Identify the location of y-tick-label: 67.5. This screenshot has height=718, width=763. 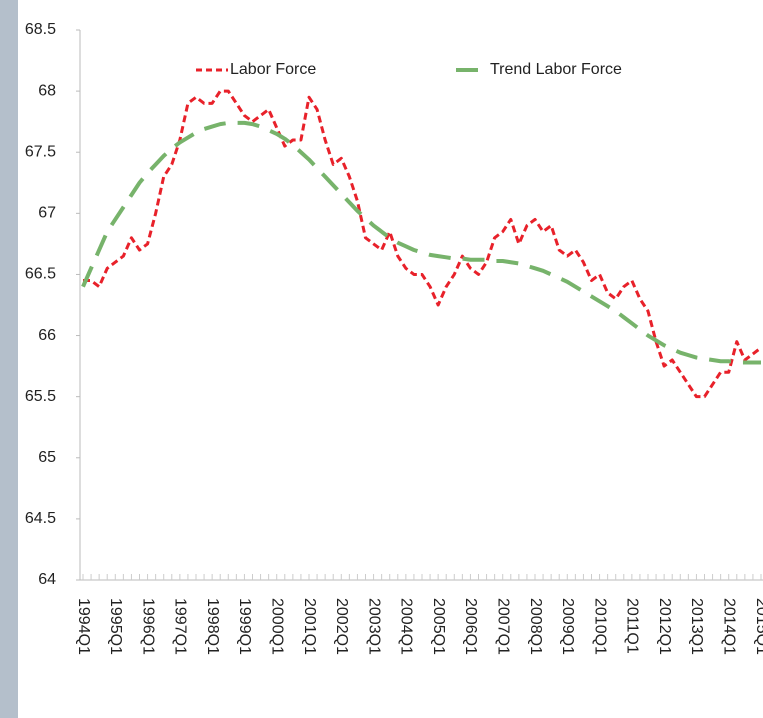
(40, 151).